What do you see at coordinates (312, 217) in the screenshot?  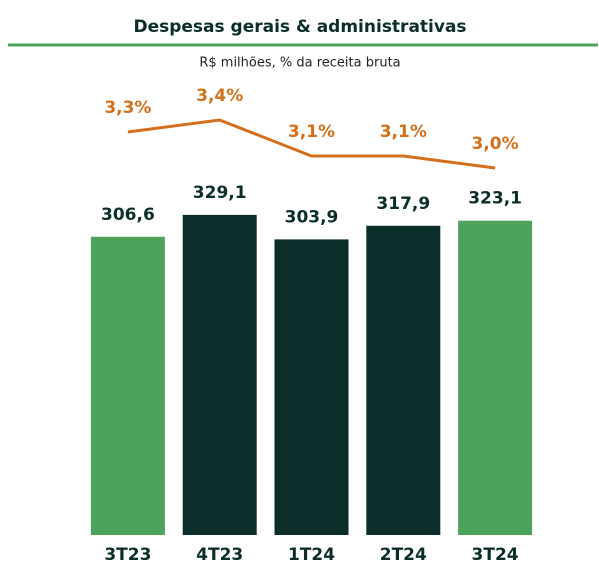 I see `bar-value-label: 303,9` at bounding box center [312, 217].